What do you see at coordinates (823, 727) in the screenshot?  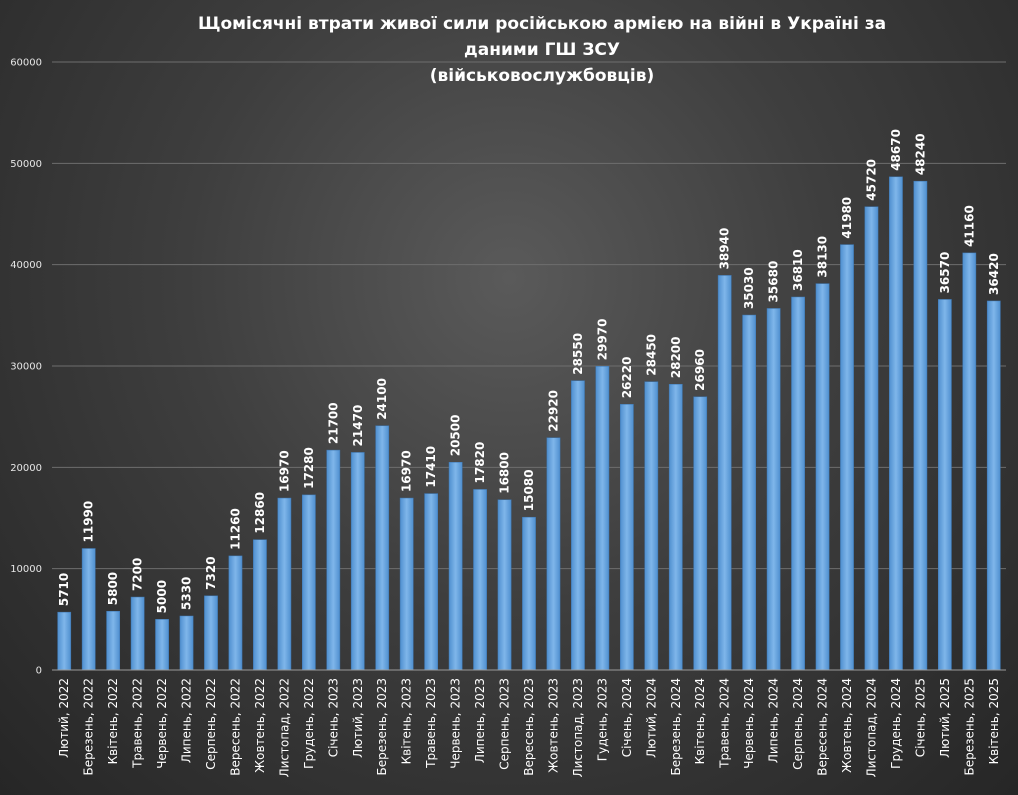 I see `x-tick-label: Вересень, 2024` at bounding box center [823, 727].